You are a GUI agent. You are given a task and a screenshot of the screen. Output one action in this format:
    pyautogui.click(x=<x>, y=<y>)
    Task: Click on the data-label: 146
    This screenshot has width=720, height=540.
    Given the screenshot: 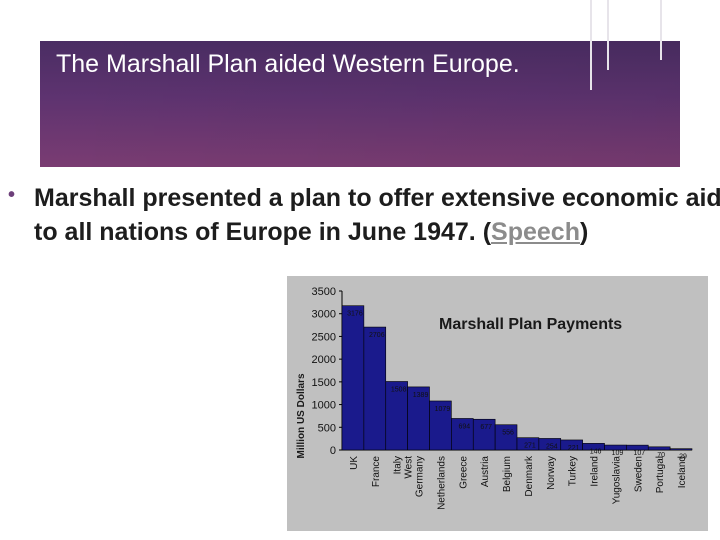 What is the action you would take?
    pyautogui.click(x=596, y=451)
    